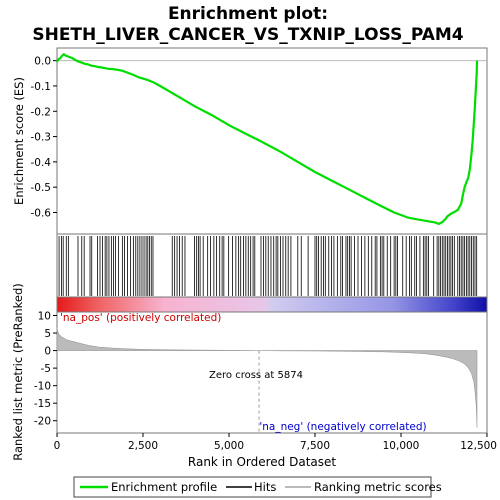 The image size is (500, 500). Describe the element at coordinates (44, 317) in the screenshot. I see `metric-y-tick-label: 10` at that location.